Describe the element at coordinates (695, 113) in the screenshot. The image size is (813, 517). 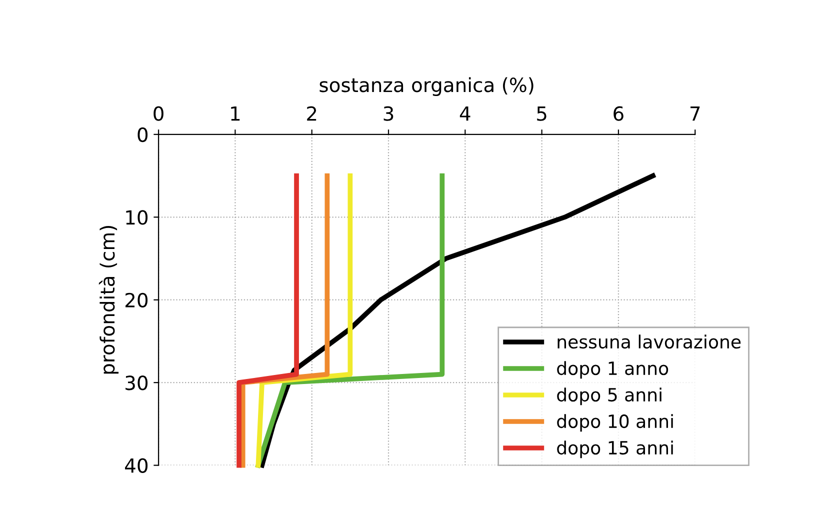
I see `x-tick-label: 7` at that location.